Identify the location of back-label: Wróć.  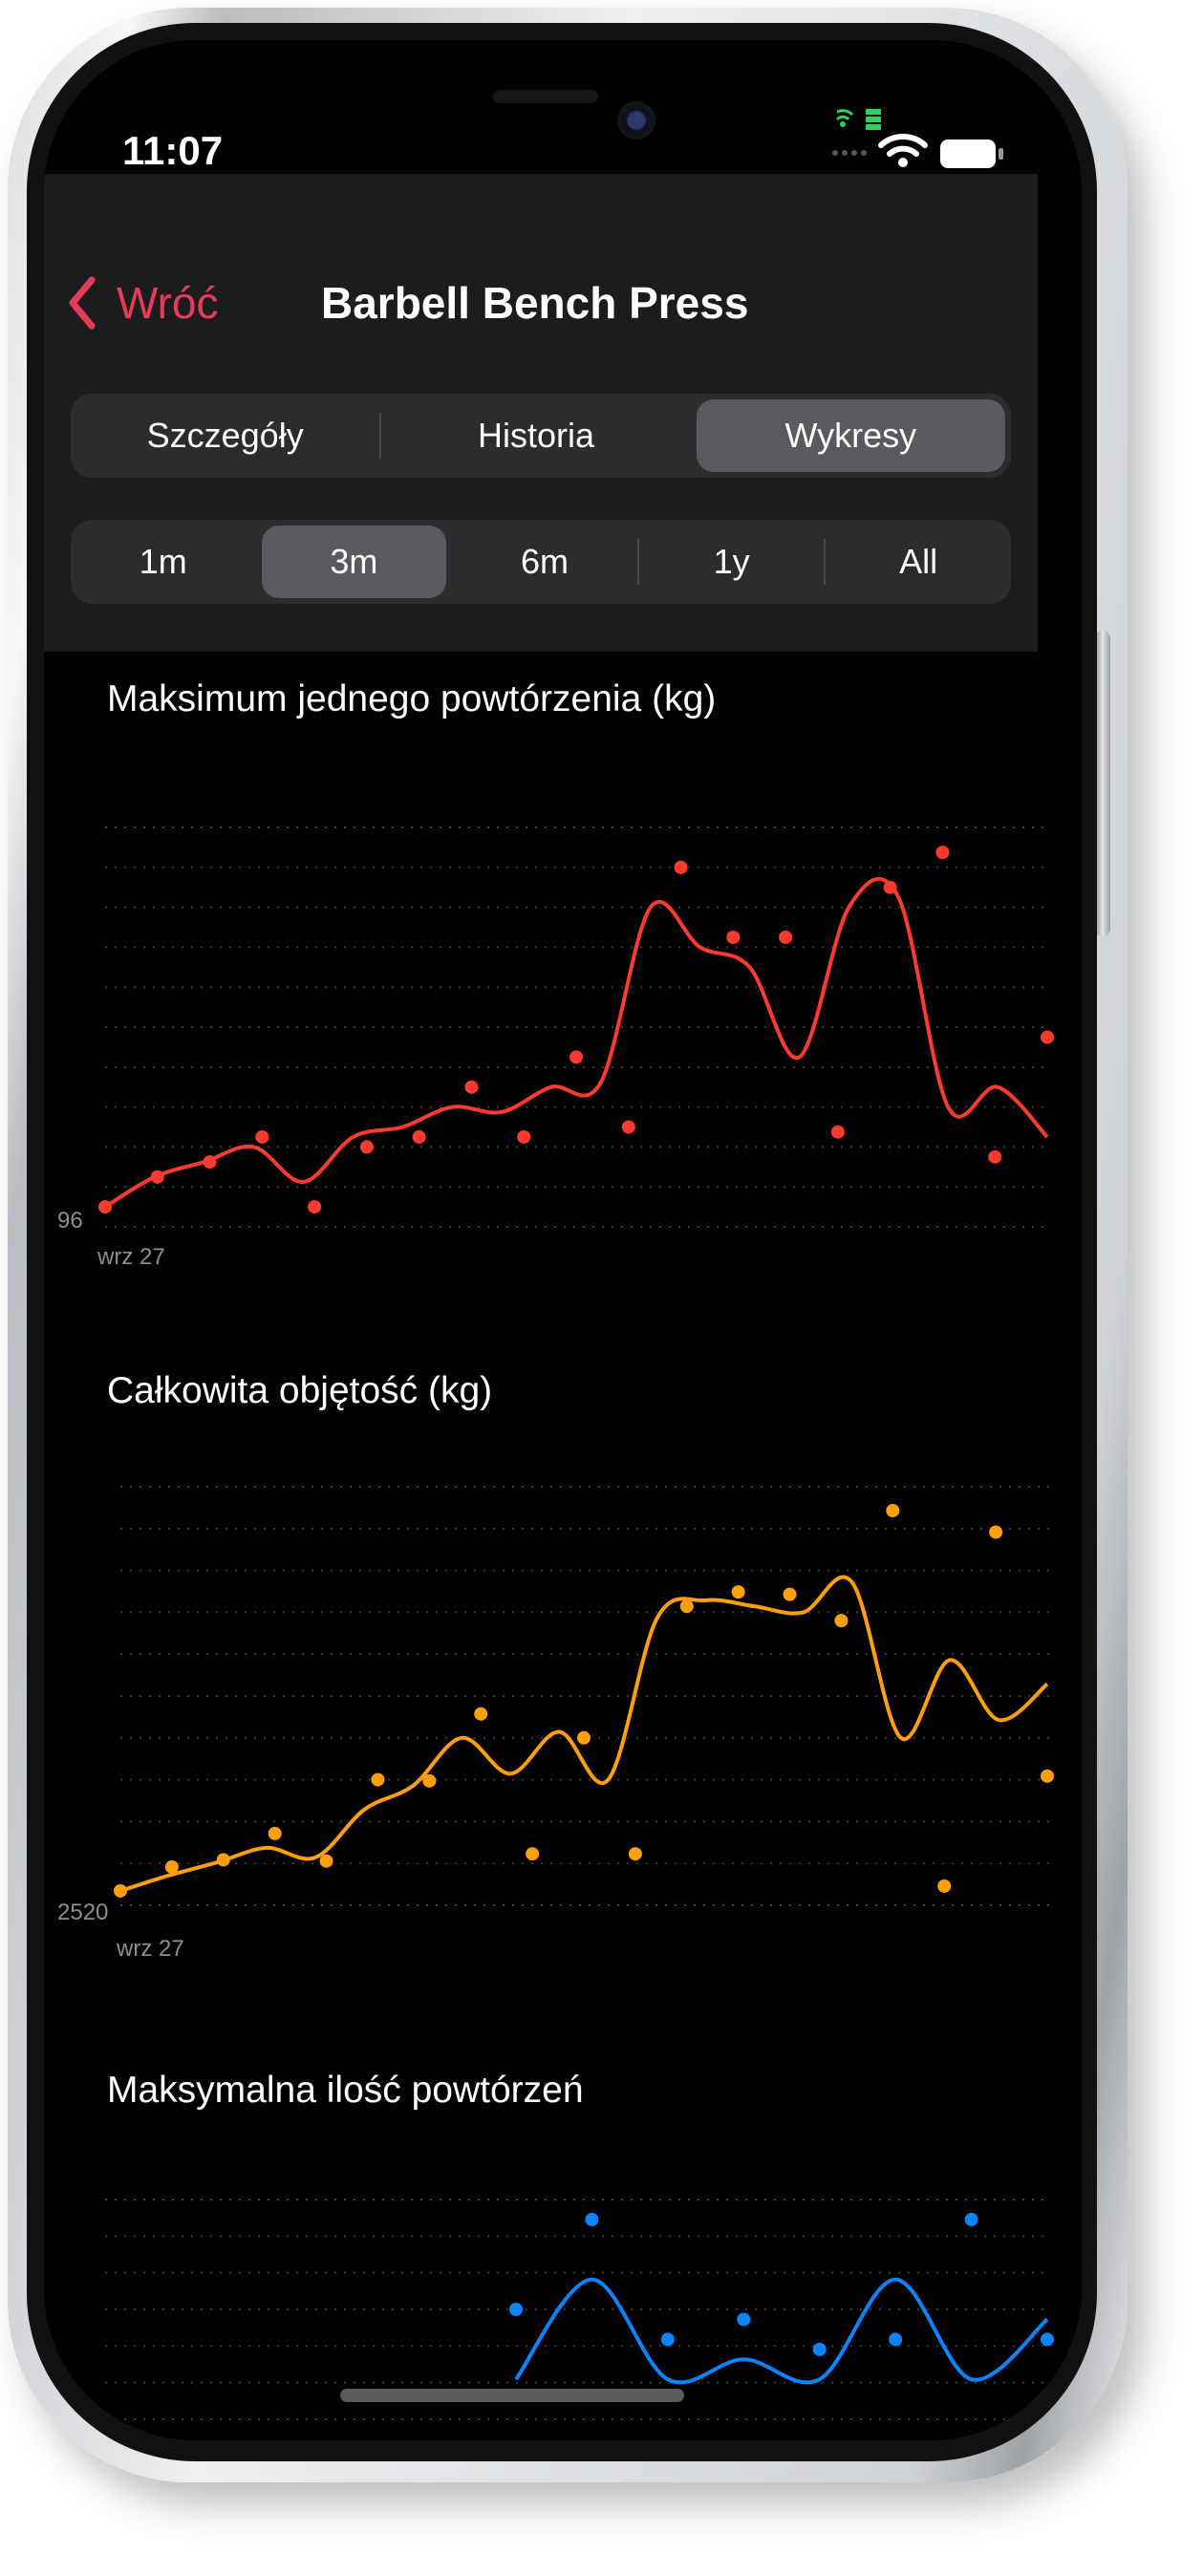
(168, 303).